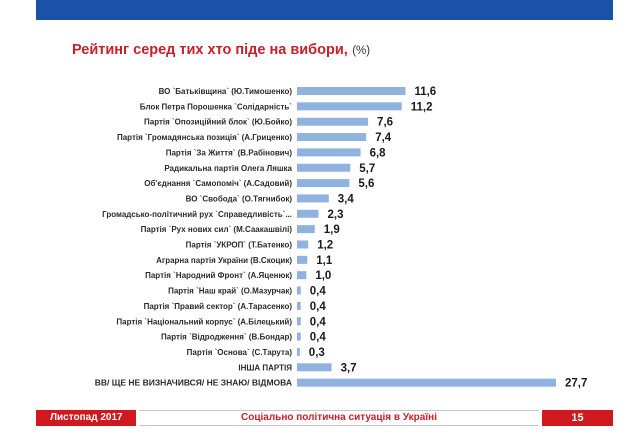 The height and width of the screenshot is (441, 640). Describe the element at coordinates (383, 138) in the screenshot. I see `value-label: 7,4` at that location.